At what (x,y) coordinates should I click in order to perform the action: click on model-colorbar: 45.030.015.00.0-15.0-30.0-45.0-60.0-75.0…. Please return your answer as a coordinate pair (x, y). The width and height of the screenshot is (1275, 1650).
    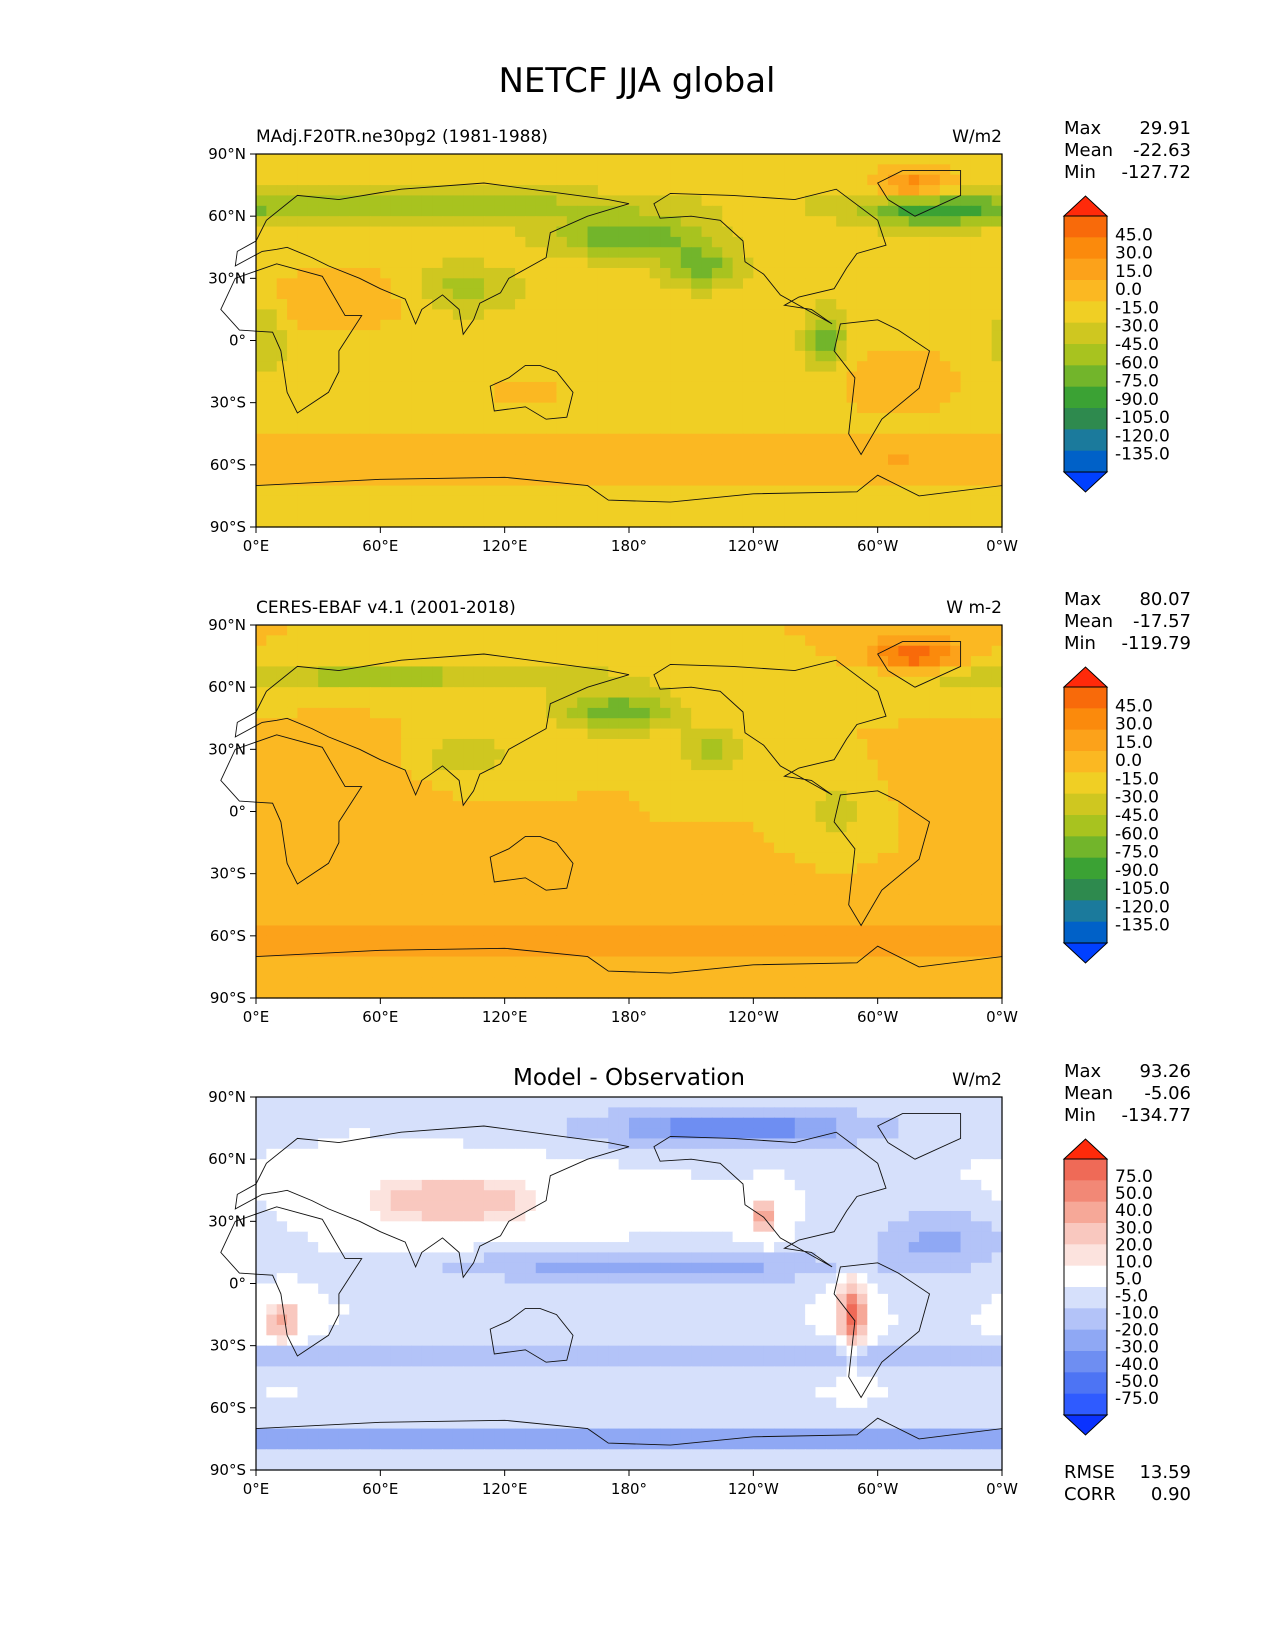
    Looking at the image, I should click on (1116, 344).